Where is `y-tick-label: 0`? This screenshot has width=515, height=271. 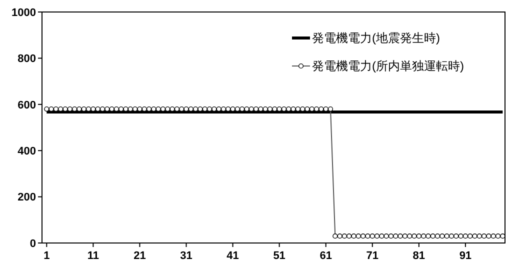
y-tick-label: 0 is located at coordinates (33, 244).